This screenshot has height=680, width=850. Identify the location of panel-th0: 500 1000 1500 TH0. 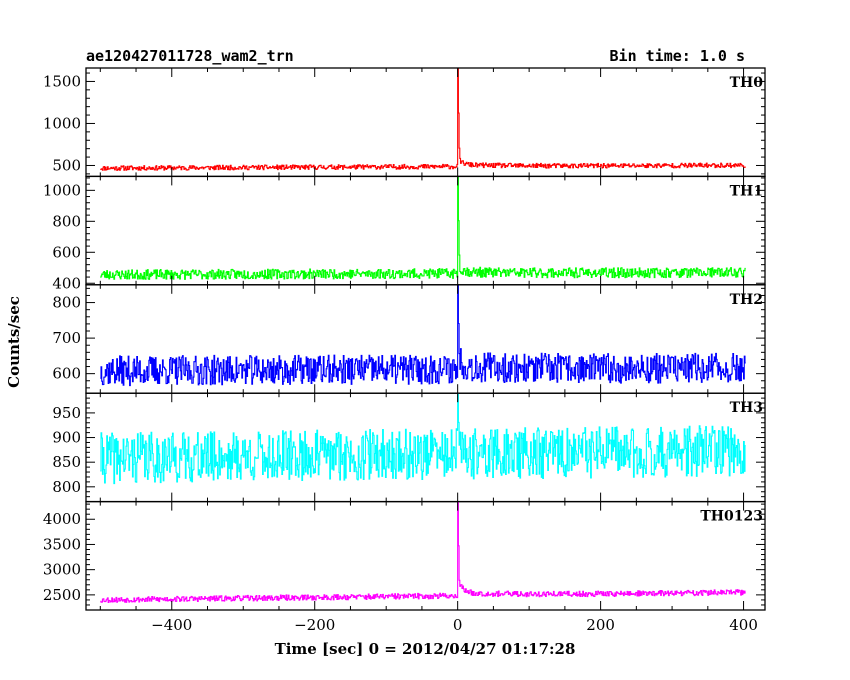
(404, 122).